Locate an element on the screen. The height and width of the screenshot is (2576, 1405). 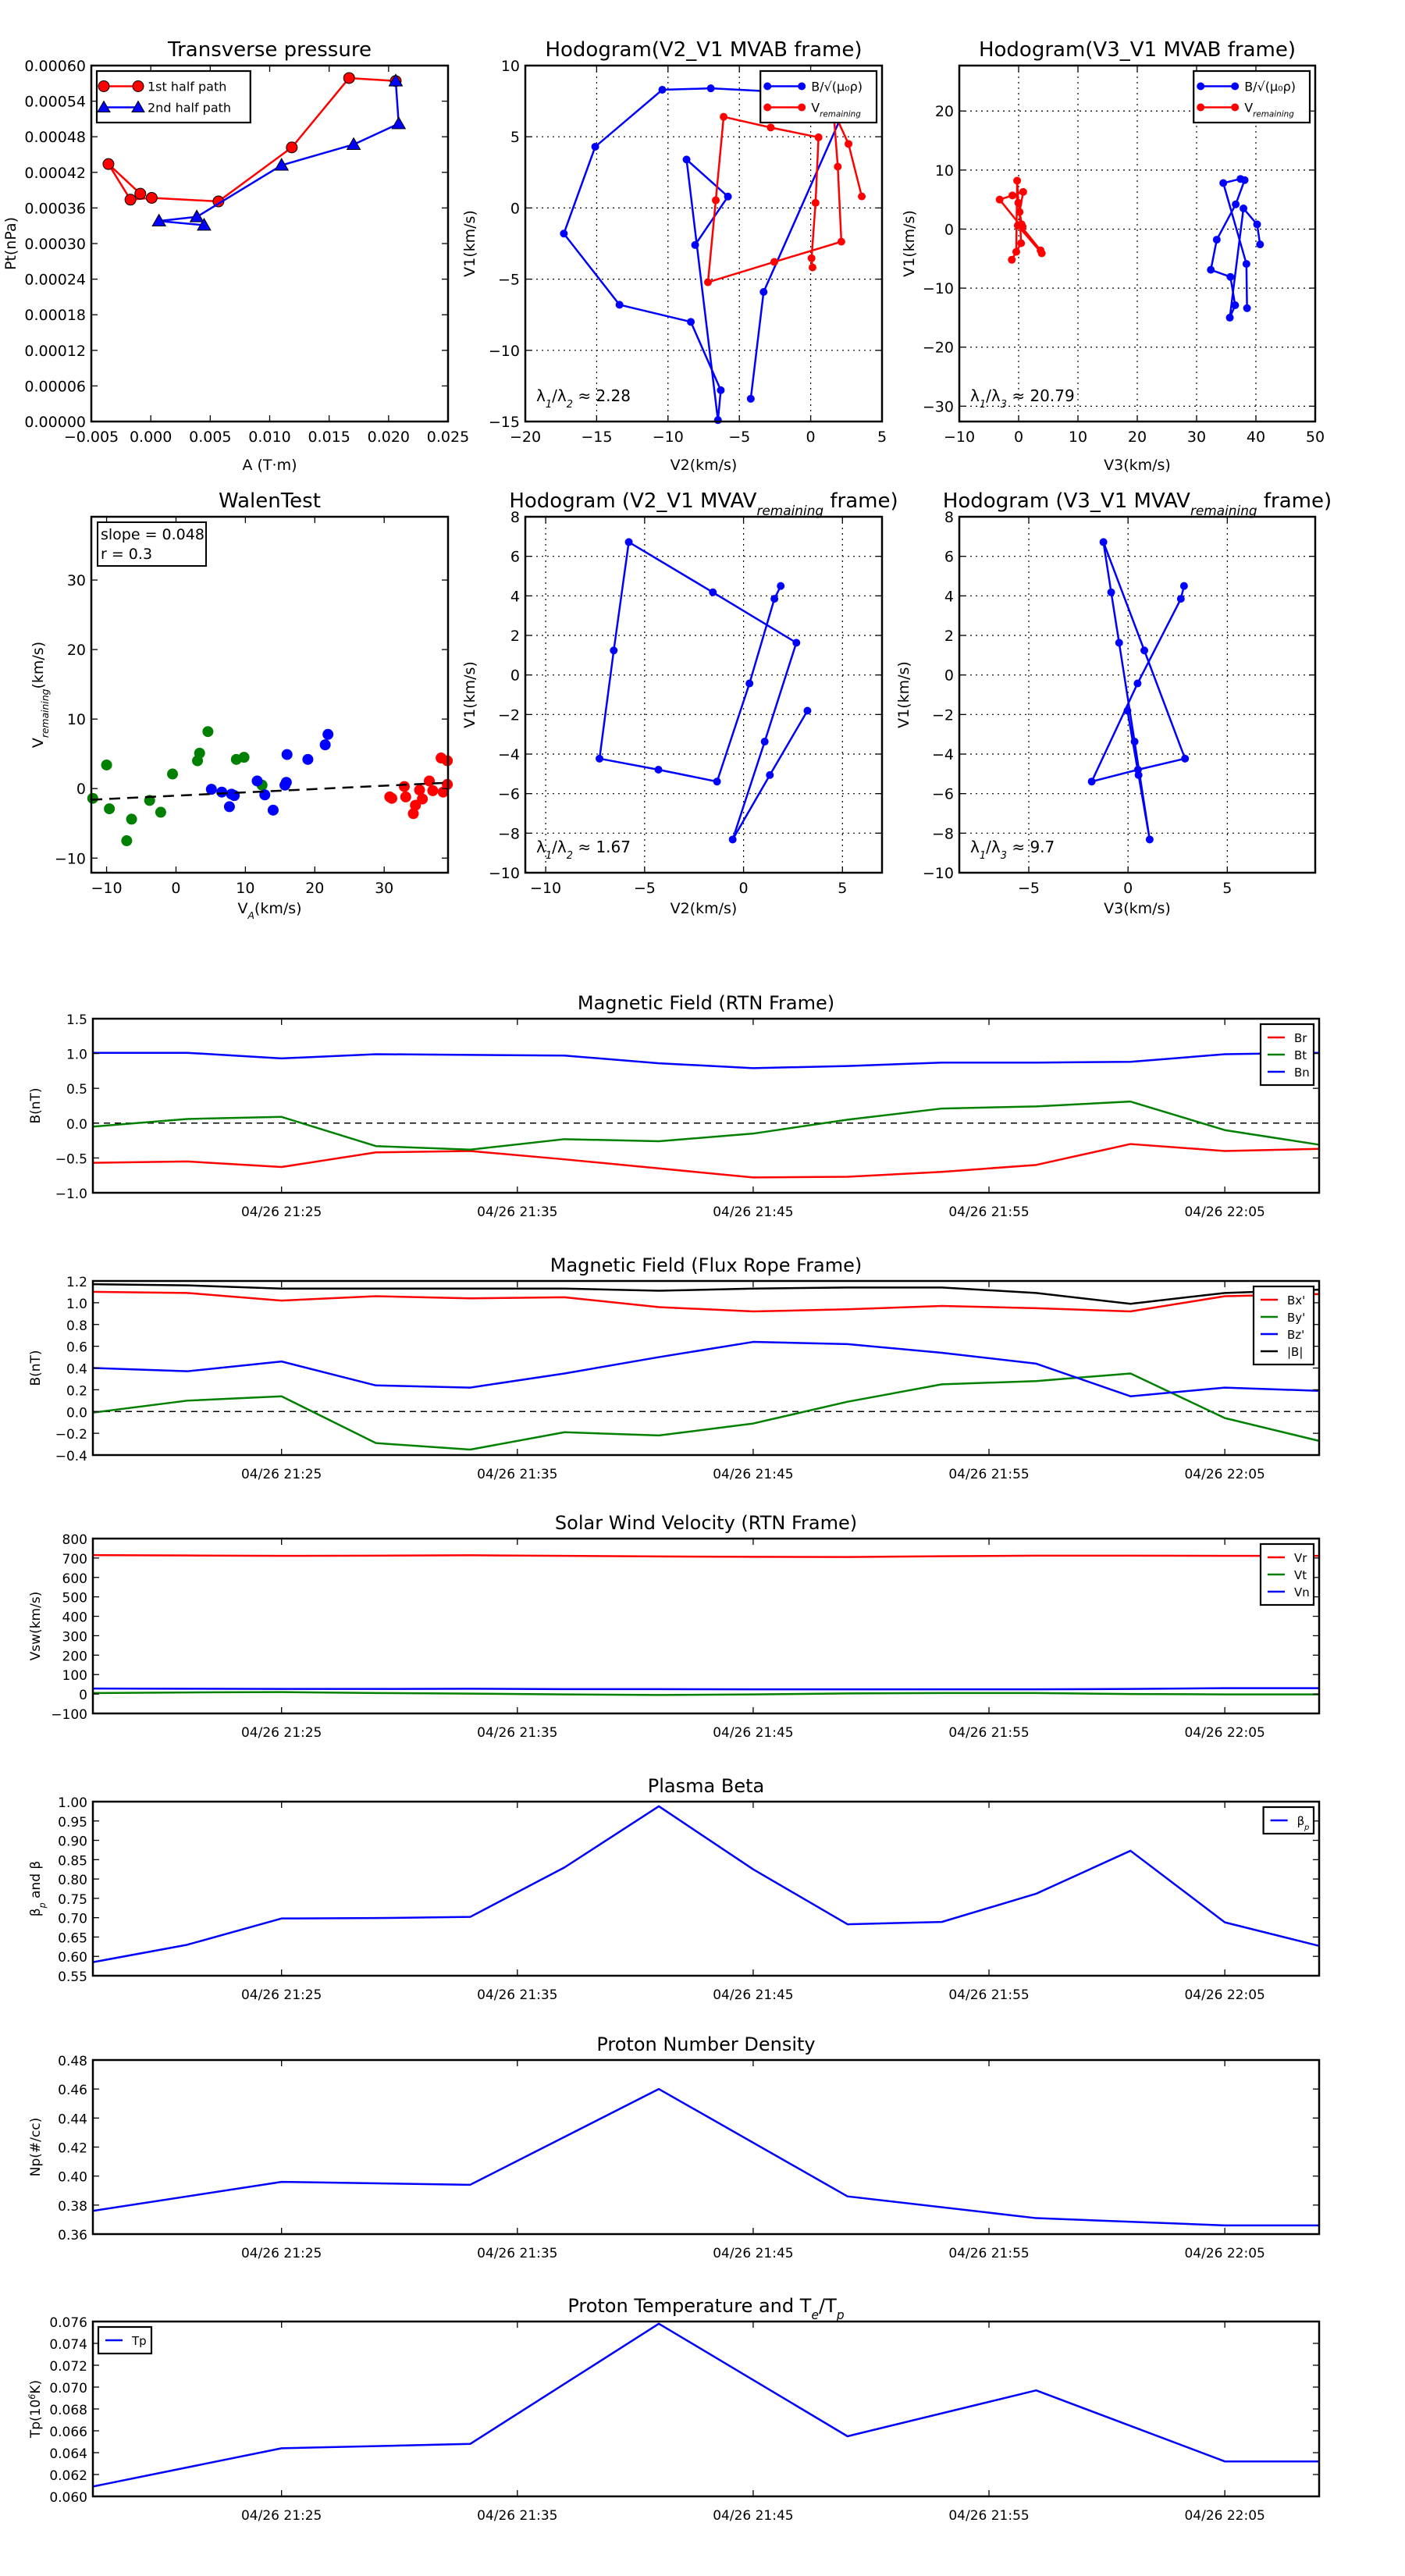
x-tick-label: 20 is located at coordinates (1138, 437).